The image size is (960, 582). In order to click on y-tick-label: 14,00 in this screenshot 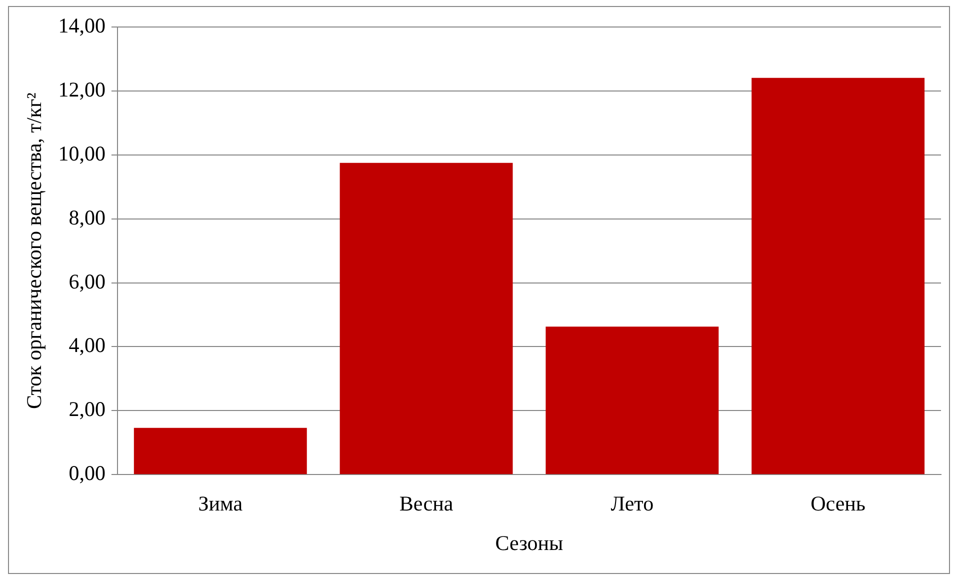, I will do `click(82, 26)`.